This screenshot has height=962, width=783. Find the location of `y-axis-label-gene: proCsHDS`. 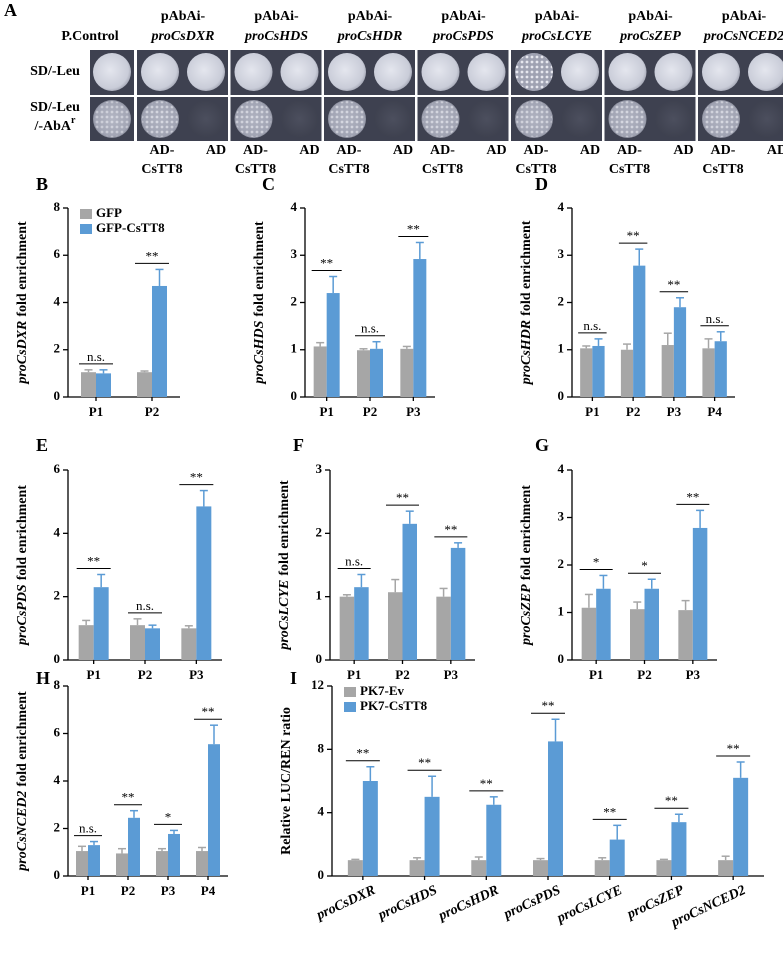

y-axis-label-gene: proCsHDS is located at coordinates (259, 352).